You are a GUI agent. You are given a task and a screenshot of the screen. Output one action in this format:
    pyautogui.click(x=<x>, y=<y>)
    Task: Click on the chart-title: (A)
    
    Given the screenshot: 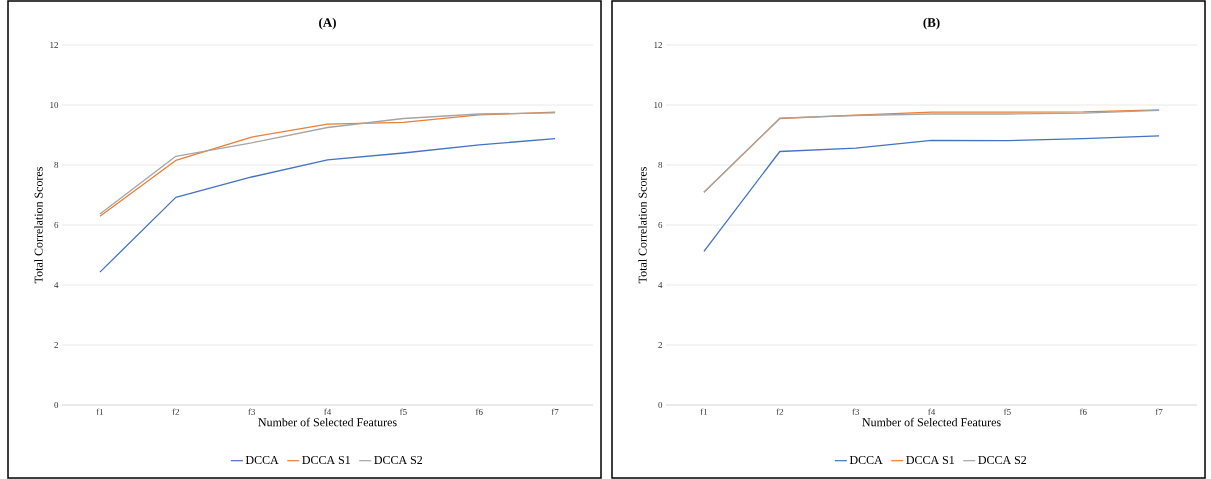 What is the action you would take?
    pyautogui.click(x=327, y=23)
    